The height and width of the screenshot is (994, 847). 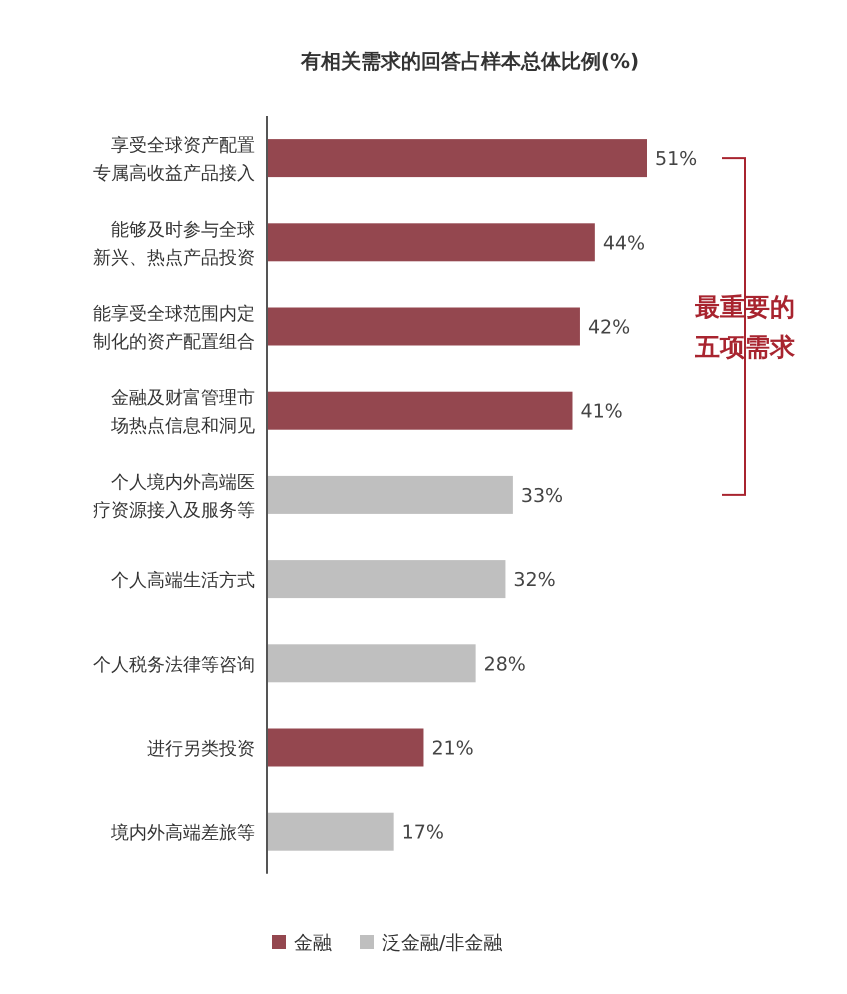 I want to click on data-label: 28%, so click(x=505, y=664).